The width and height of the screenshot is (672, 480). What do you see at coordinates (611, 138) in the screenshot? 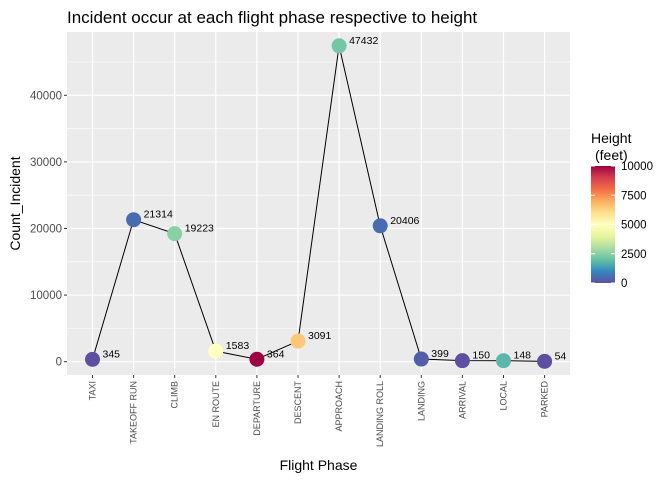
I see `legend-title-line1: Height` at bounding box center [611, 138].